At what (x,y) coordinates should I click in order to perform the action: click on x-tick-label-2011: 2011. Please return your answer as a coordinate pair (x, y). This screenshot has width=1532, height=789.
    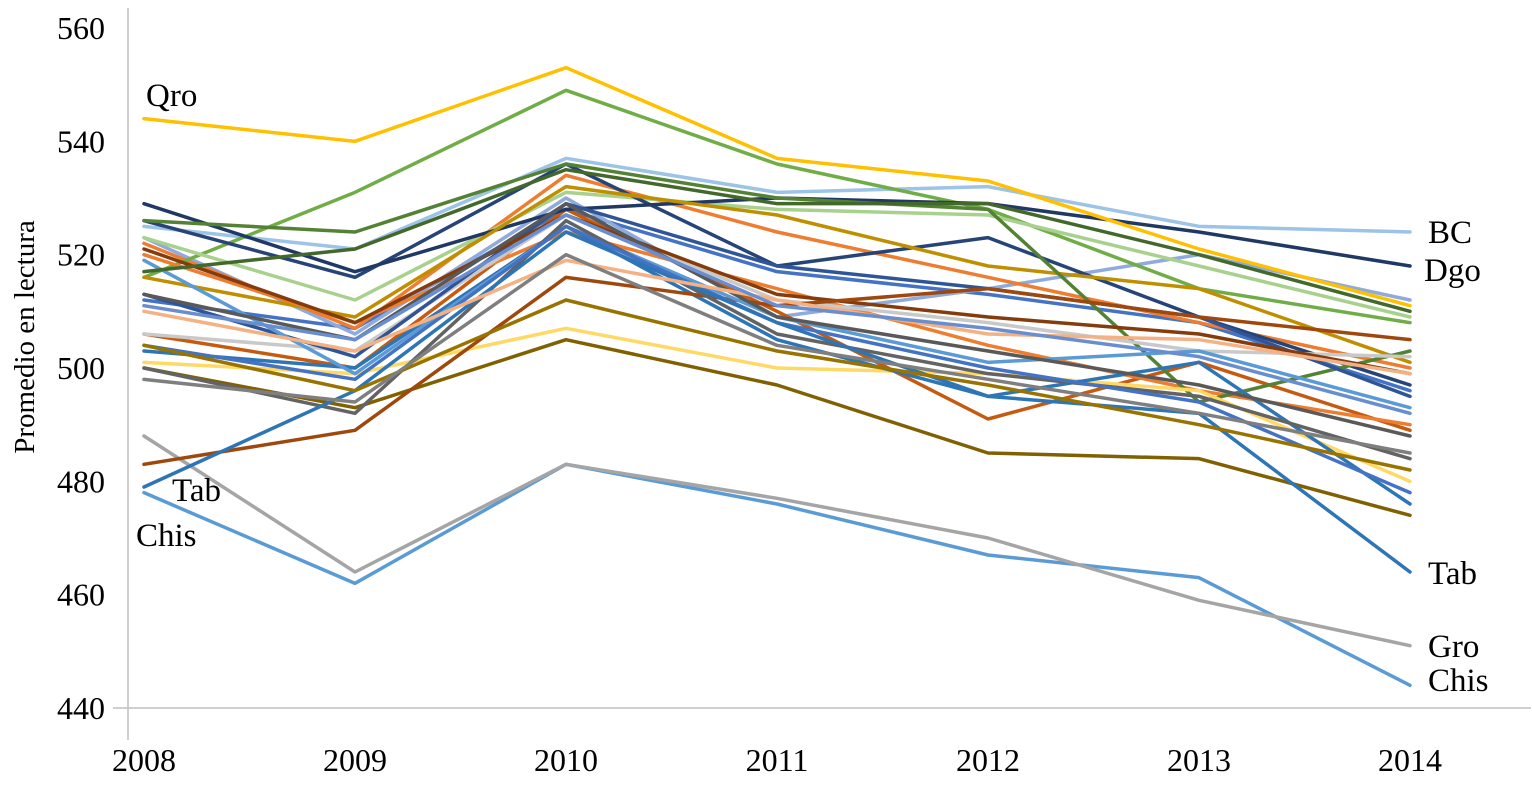
    Looking at the image, I should click on (777, 760).